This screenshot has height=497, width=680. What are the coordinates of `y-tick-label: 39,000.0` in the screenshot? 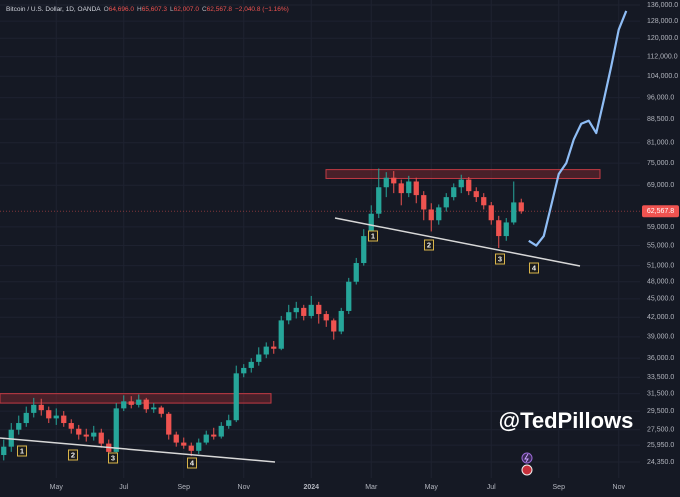 It's located at (660, 337).